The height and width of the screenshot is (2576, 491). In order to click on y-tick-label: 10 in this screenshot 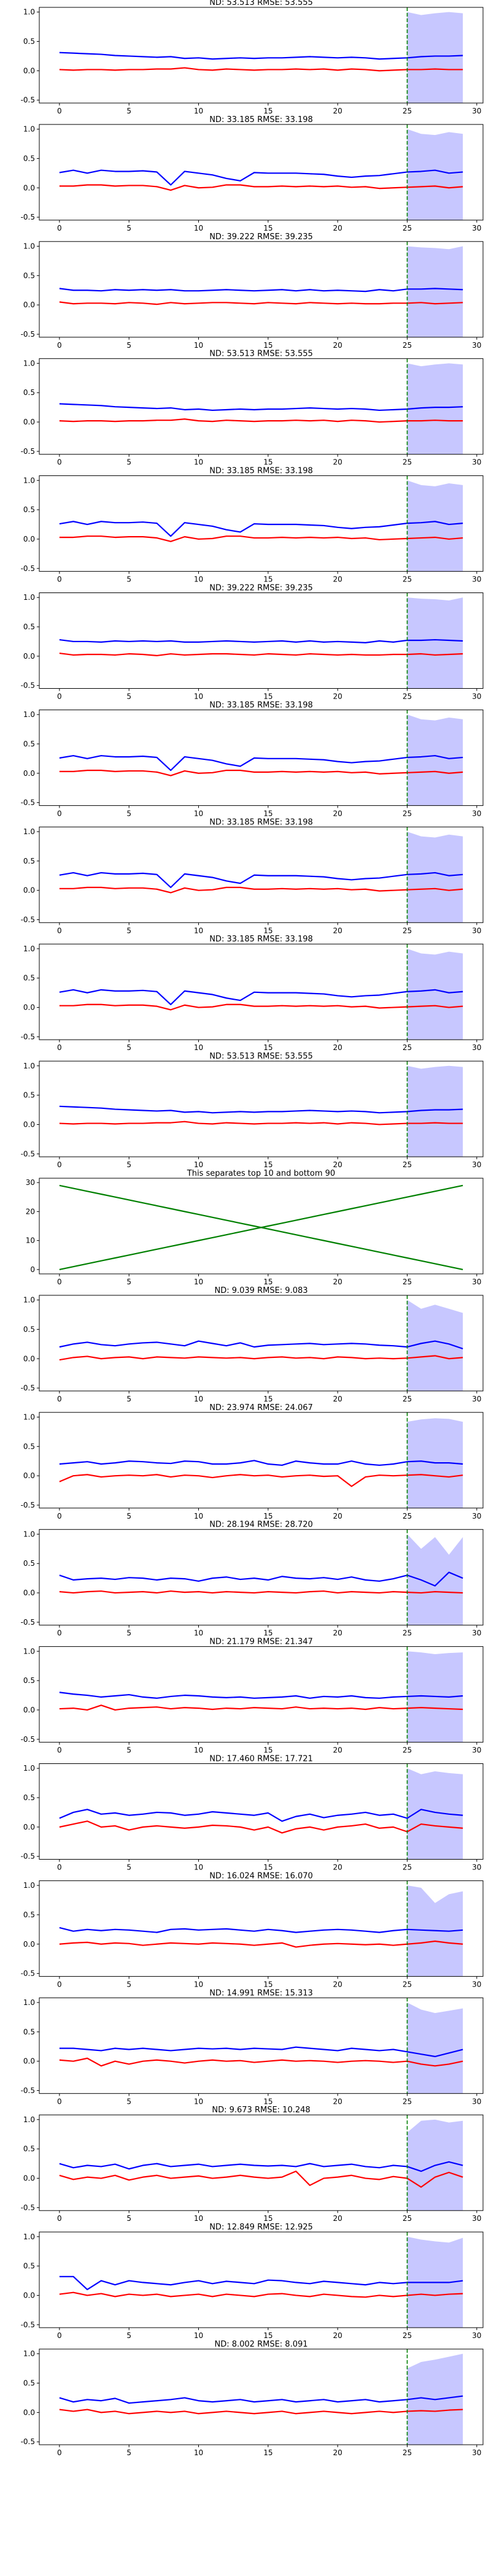, I will do `click(31, 1240)`.